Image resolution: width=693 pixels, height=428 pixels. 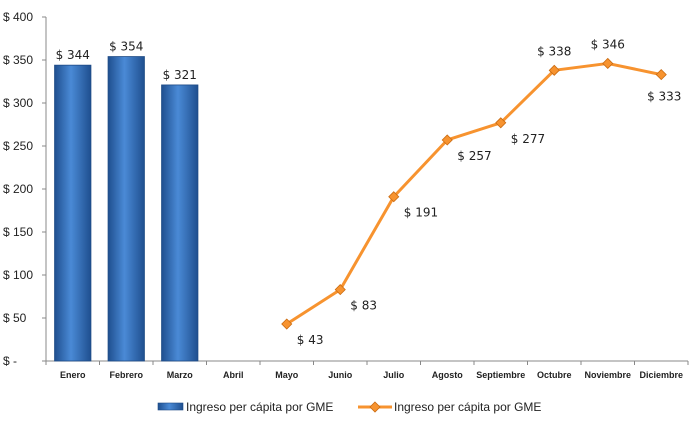 I want to click on x-tick-label: Julio, so click(x=394, y=375).